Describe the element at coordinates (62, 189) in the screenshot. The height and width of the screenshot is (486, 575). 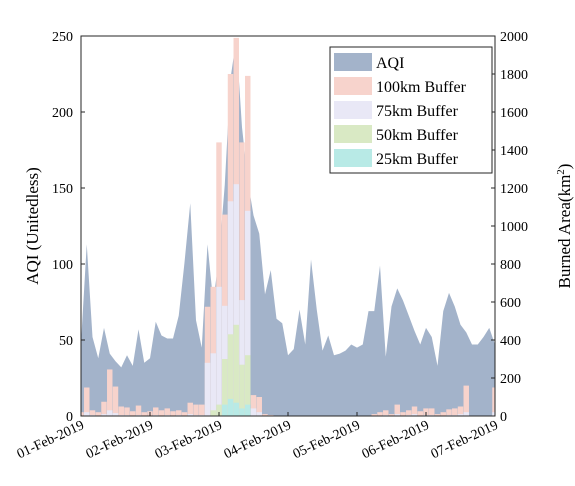
I see `y-tick-label: 150` at that location.